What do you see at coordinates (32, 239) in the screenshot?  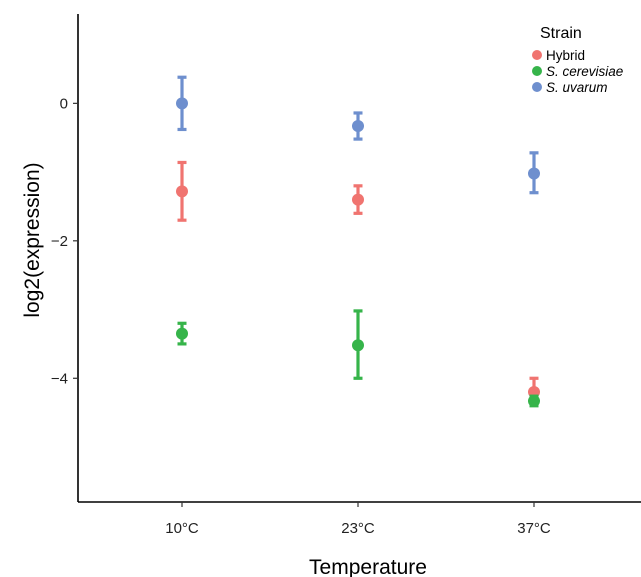 I see `y-axis-title: log2(expression)` at bounding box center [32, 239].